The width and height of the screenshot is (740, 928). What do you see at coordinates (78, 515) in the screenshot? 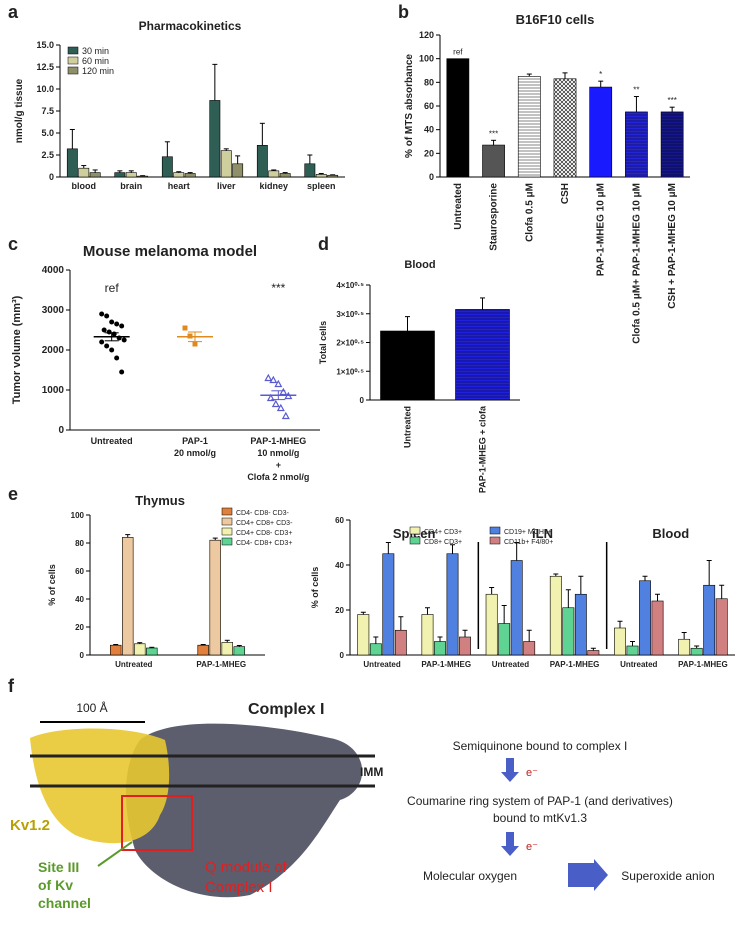
I see `y-tick-label: 100` at bounding box center [78, 515].